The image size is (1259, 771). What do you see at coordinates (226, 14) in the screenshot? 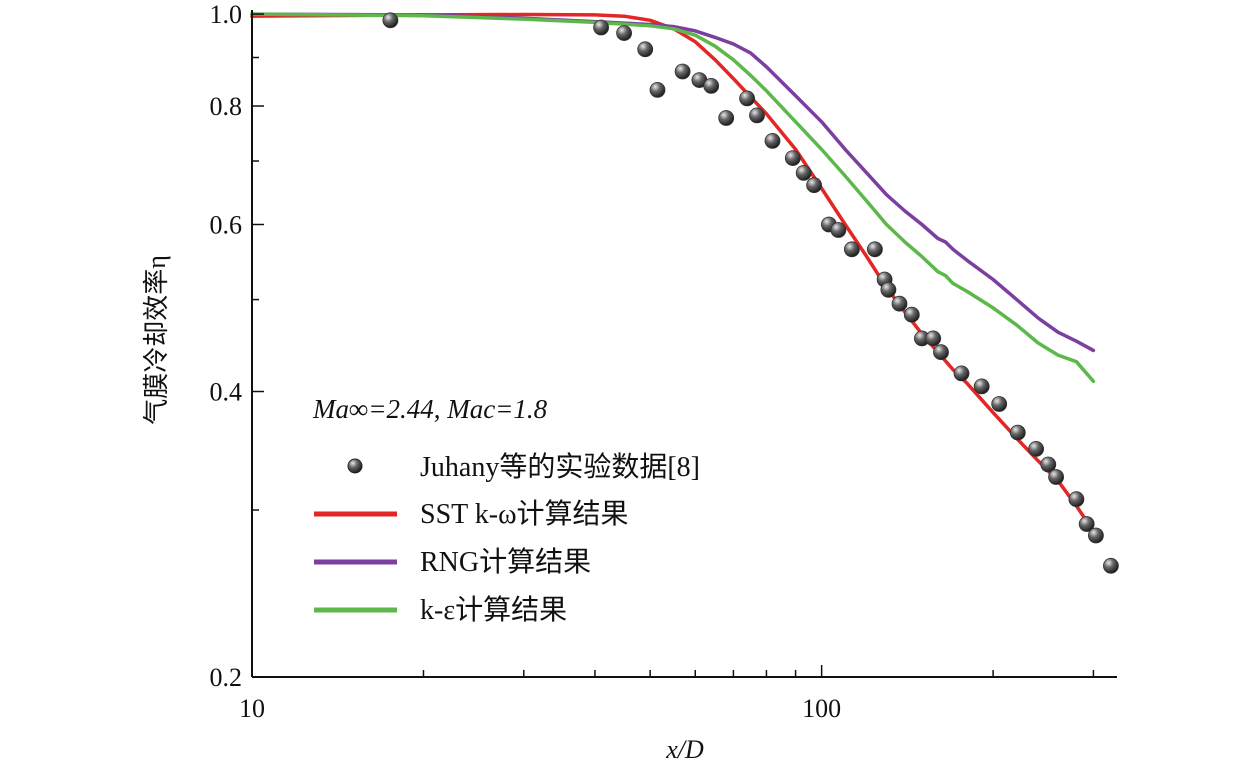
I see `y-tick-label: 1.0` at bounding box center [226, 14].